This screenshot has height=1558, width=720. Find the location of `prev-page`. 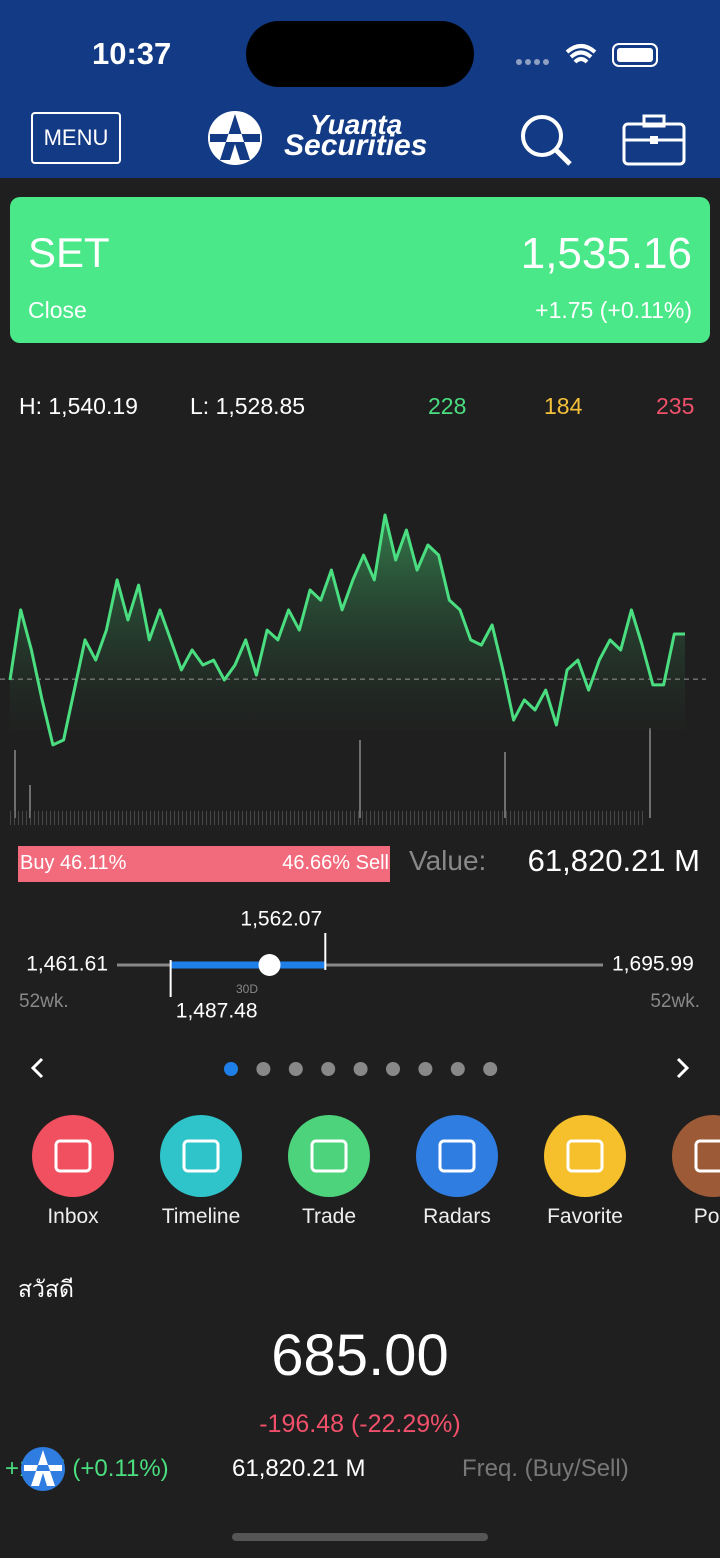

prev-page is located at coordinates (38, 1068).